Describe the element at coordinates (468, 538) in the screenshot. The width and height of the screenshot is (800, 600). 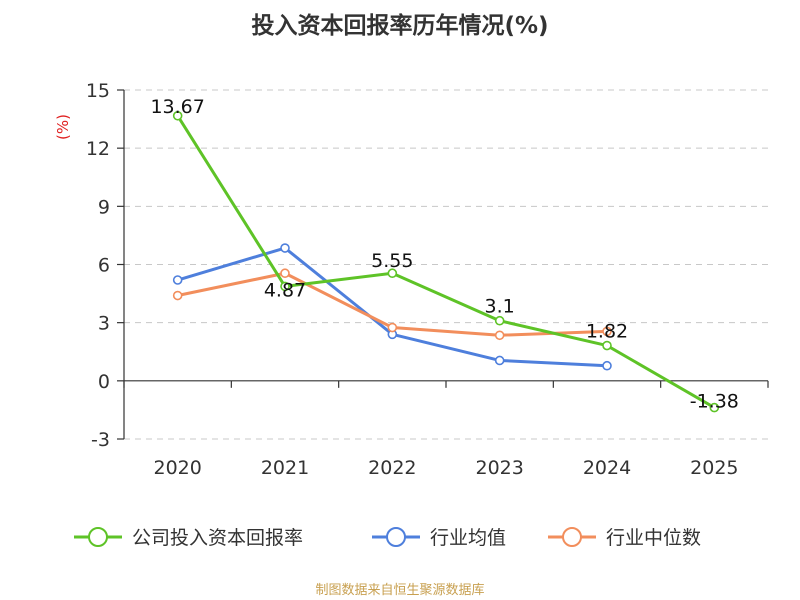
I see `legend-label: 行业均值` at that location.